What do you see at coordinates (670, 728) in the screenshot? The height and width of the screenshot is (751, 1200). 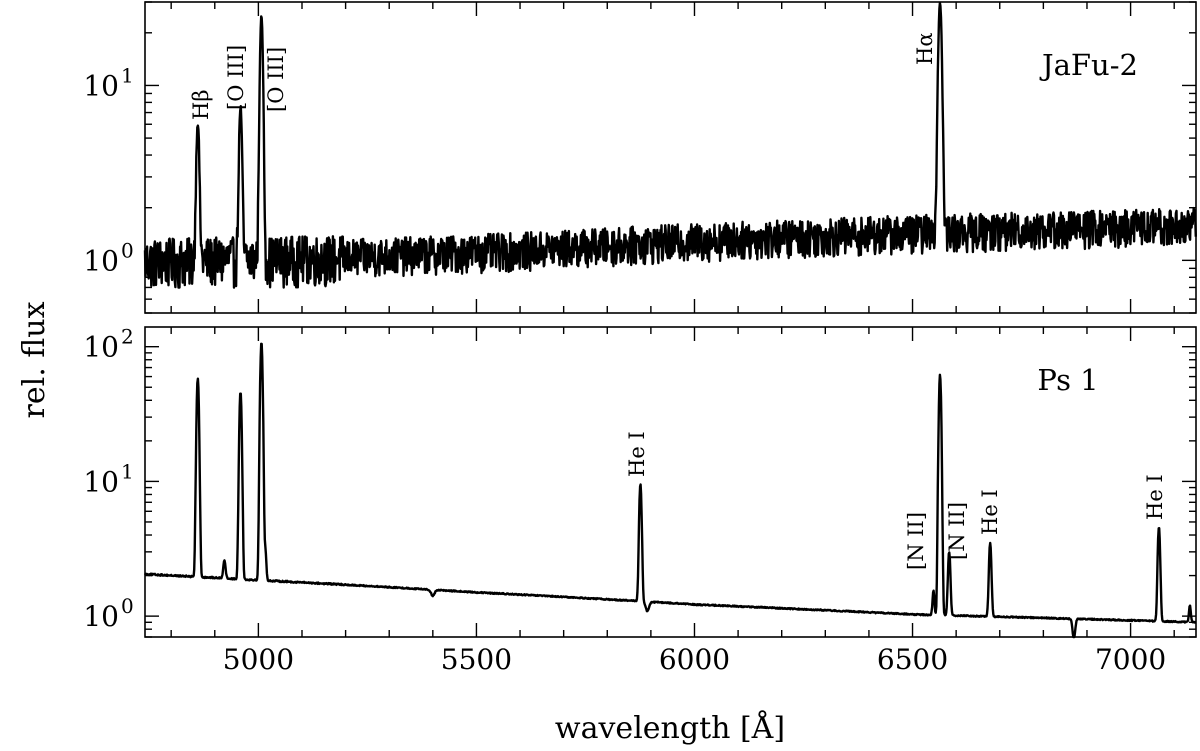 I see `x-axis-title: wavelength [Å]` at bounding box center [670, 728].